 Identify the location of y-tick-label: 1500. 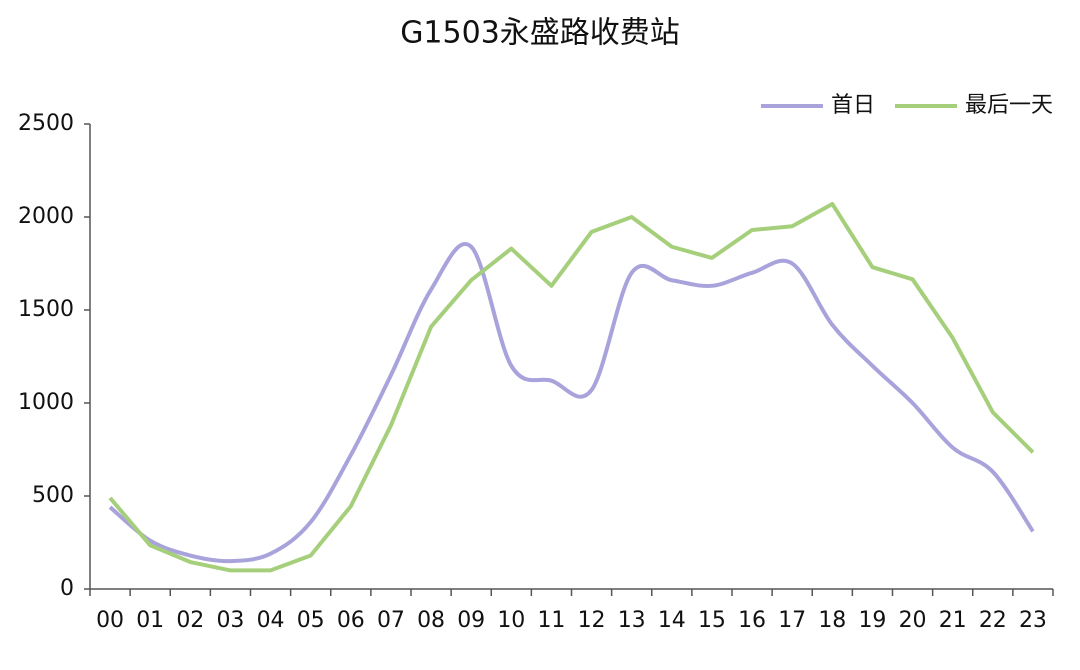
(46, 309).